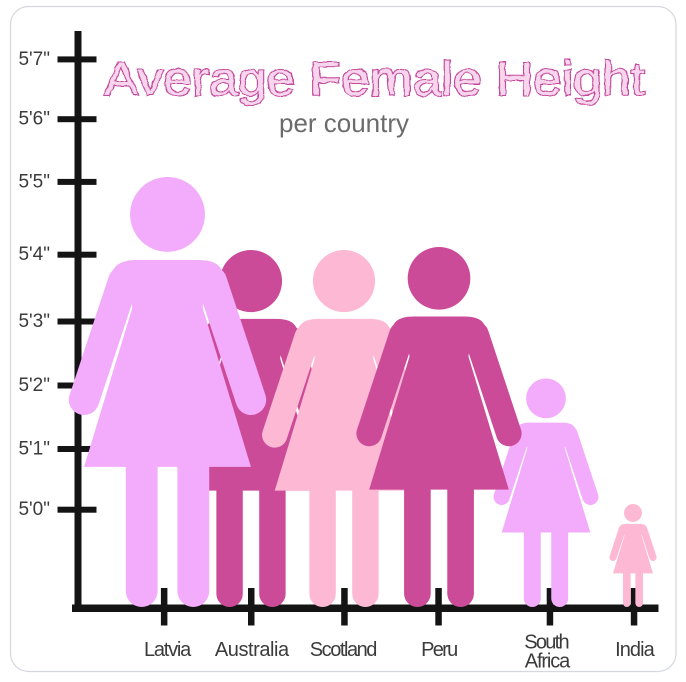  I want to click on svg-text: Average Female Height, so click(374, 78).